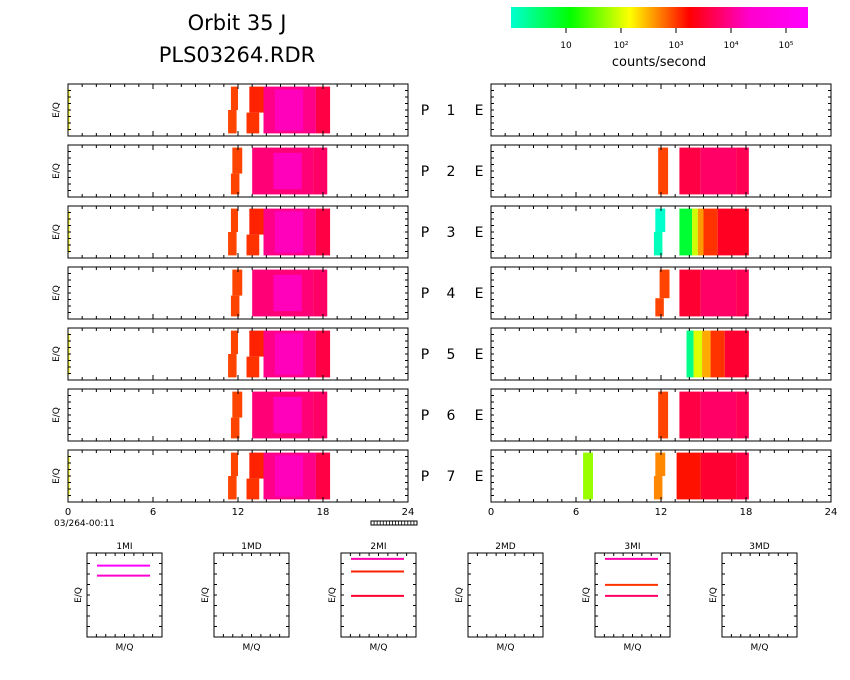 This screenshot has height=680, width=850. I want to click on colorbar-tick-label: 10³, so click(675, 46).